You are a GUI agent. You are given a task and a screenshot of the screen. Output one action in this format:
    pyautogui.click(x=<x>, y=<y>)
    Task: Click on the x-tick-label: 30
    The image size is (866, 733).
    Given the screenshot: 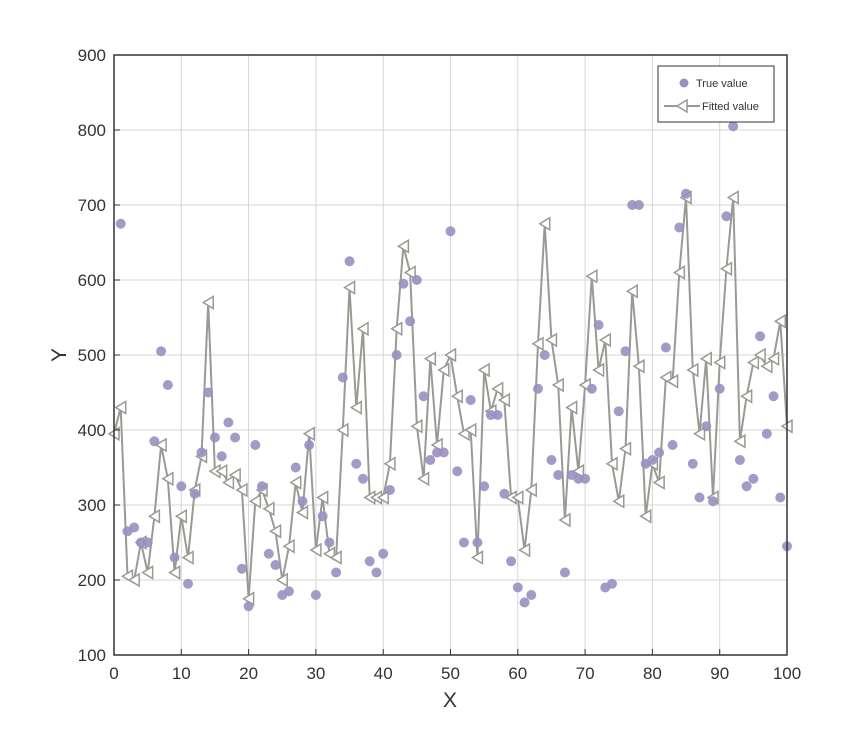 What is the action you would take?
    pyautogui.click(x=315, y=673)
    